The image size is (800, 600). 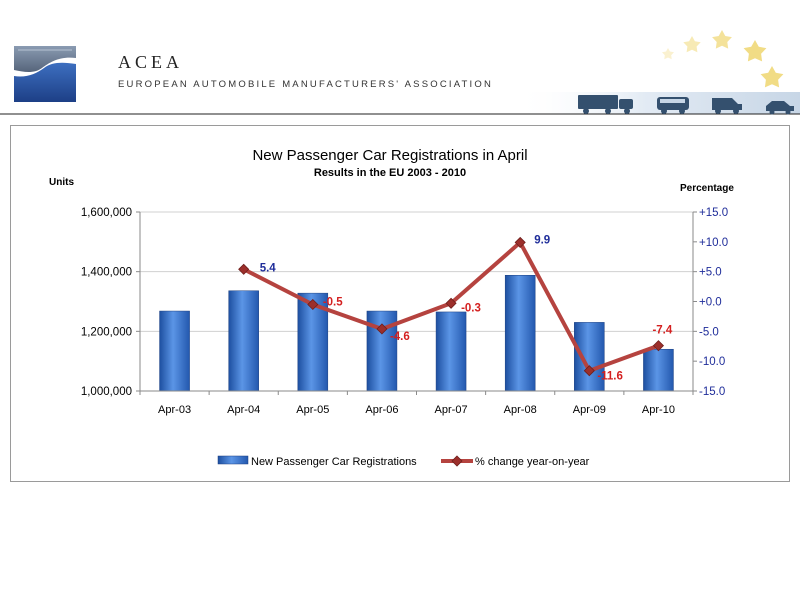 What do you see at coordinates (520, 410) in the screenshot?
I see `x-tick-label: Apr-08` at bounding box center [520, 410].